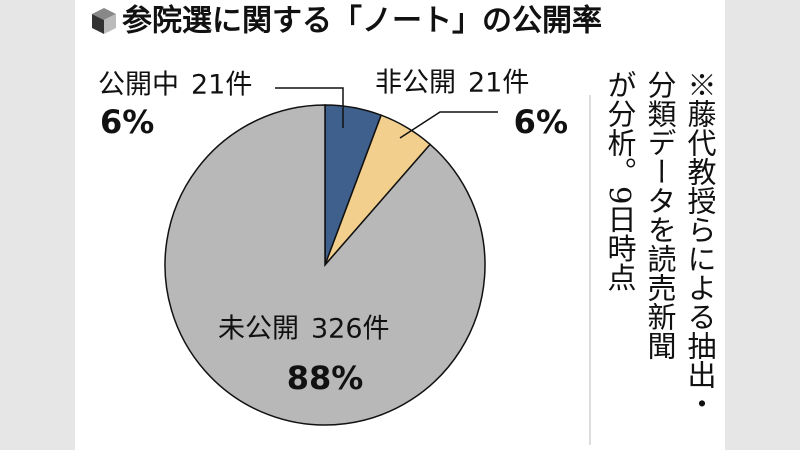 The height and width of the screenshot is (450, 800). What do you see at coordinates (138, 85) in the screenshot?
I see `category-label: 公開中` at bounding box center [138, 85].